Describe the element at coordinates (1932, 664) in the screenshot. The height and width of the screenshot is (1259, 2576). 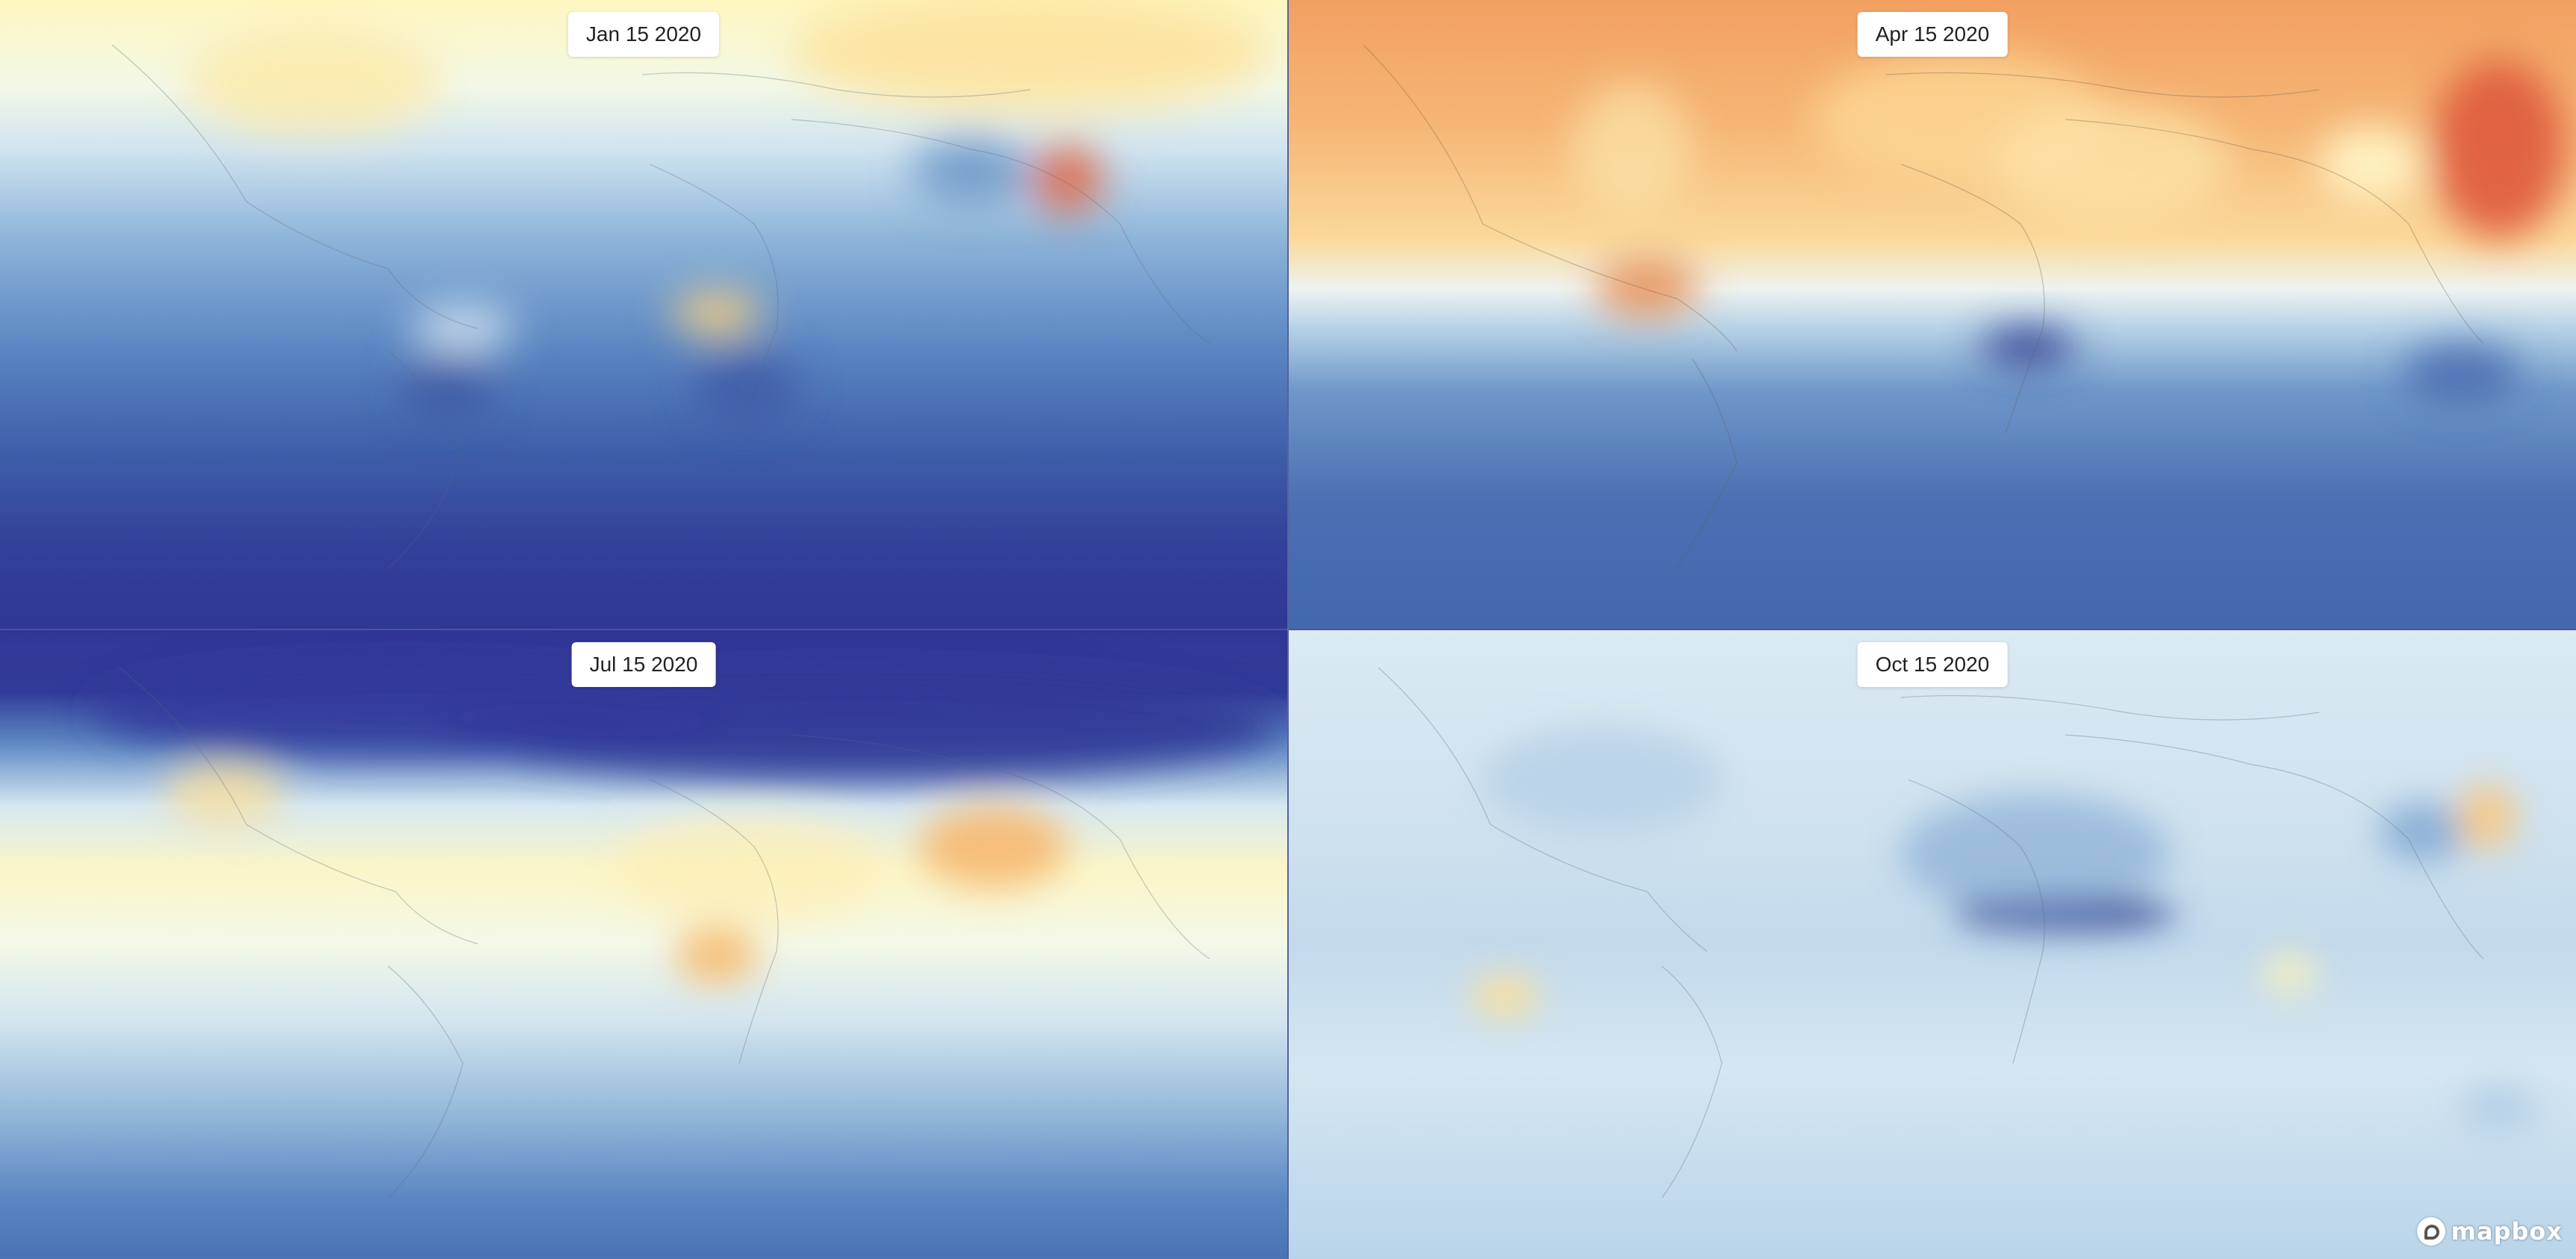
I see `date-label-oct: Oct 15 2020` at that location.